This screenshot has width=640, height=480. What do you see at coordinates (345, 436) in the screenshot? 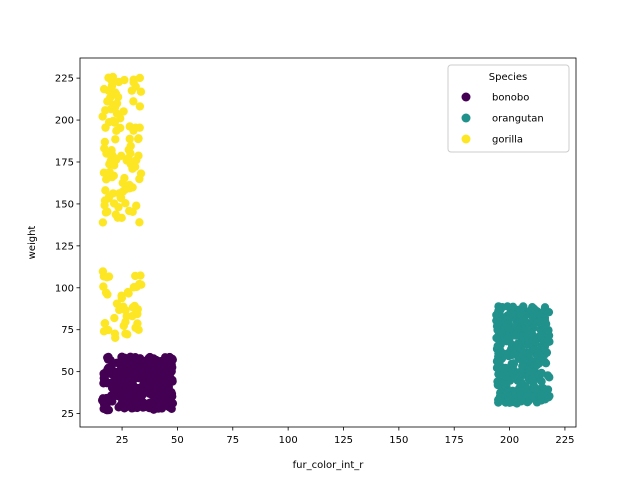
I see `x-axis-ticks: 25 50 75 100 125 150 175 200 225` at bounding box center [345, 436].